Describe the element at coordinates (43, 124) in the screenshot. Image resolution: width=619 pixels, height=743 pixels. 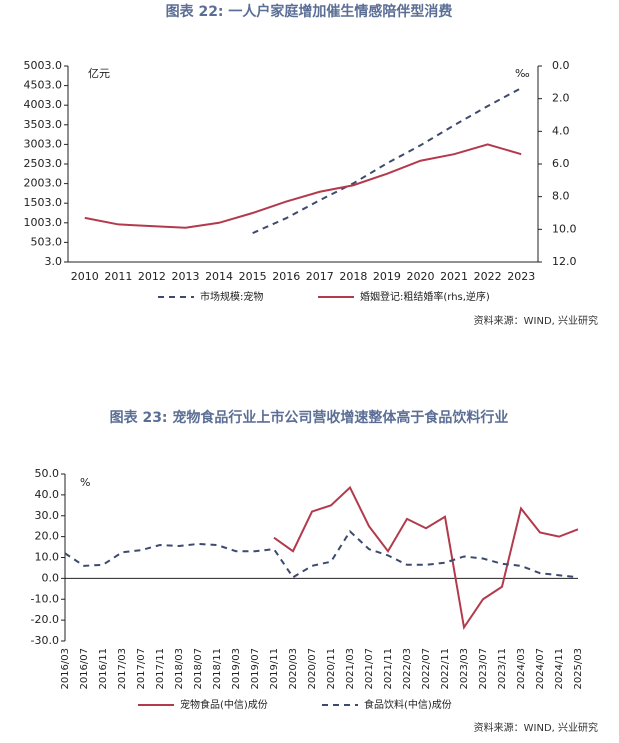
I see `y-tick-label: 3503.0` at that location.